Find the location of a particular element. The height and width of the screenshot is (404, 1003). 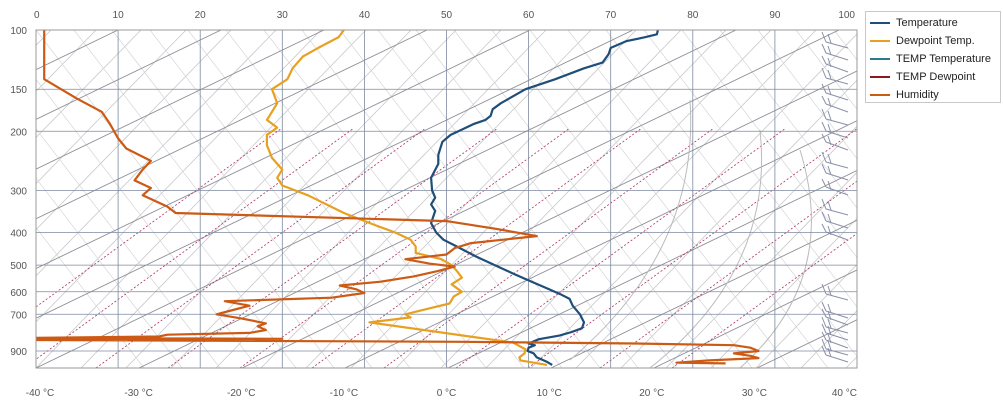

legend-item-temp-temperature: TEMP Temperature is located at coordinates (935, 59).